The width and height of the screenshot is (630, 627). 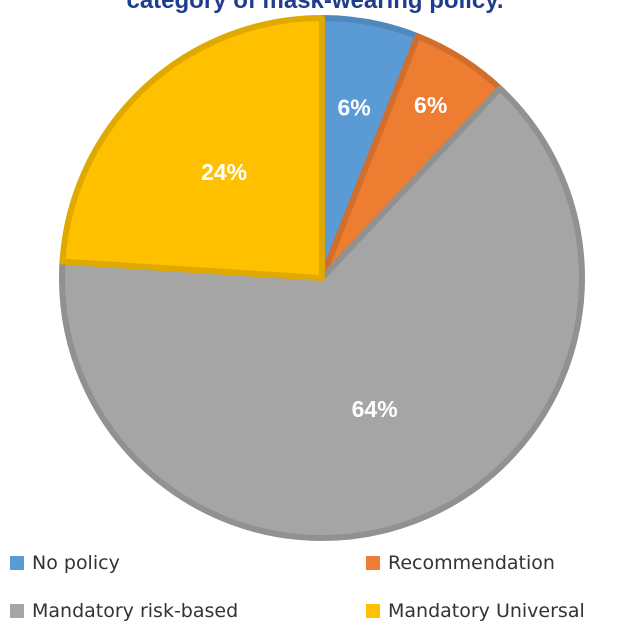 I want to click on legend-label-mandatory-risk-based: Mandatory risk-based, so click(x=135, y=611).